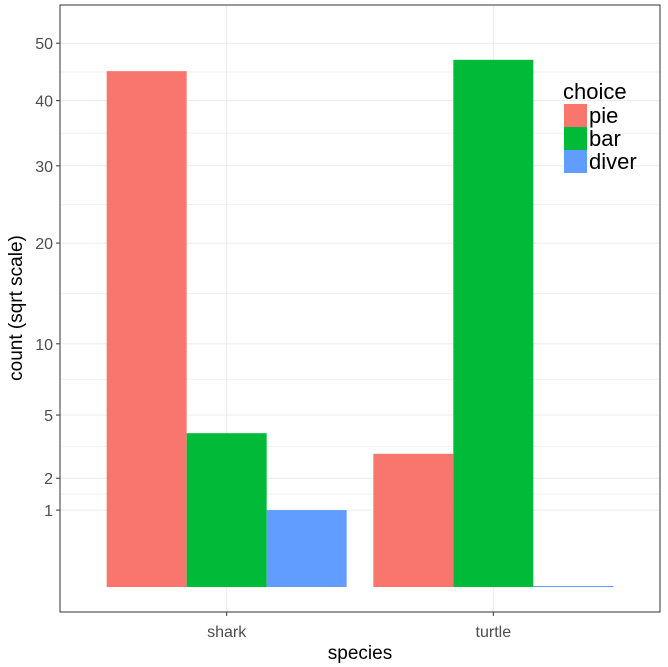 This screenshot has height=667, width=668. I want to click on y-tick-label: 30, so click(44, 167).